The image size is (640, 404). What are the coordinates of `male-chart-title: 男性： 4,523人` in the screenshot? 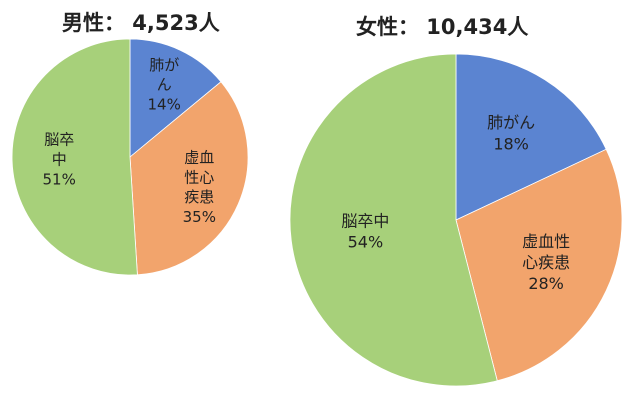 It's located at (141, 23).